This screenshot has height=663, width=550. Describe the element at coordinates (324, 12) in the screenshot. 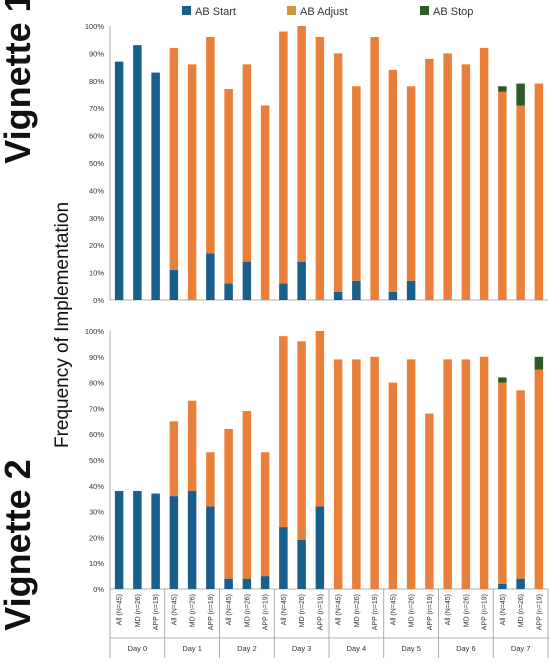

I see `legend-label-2: AB Adjust` at that location.